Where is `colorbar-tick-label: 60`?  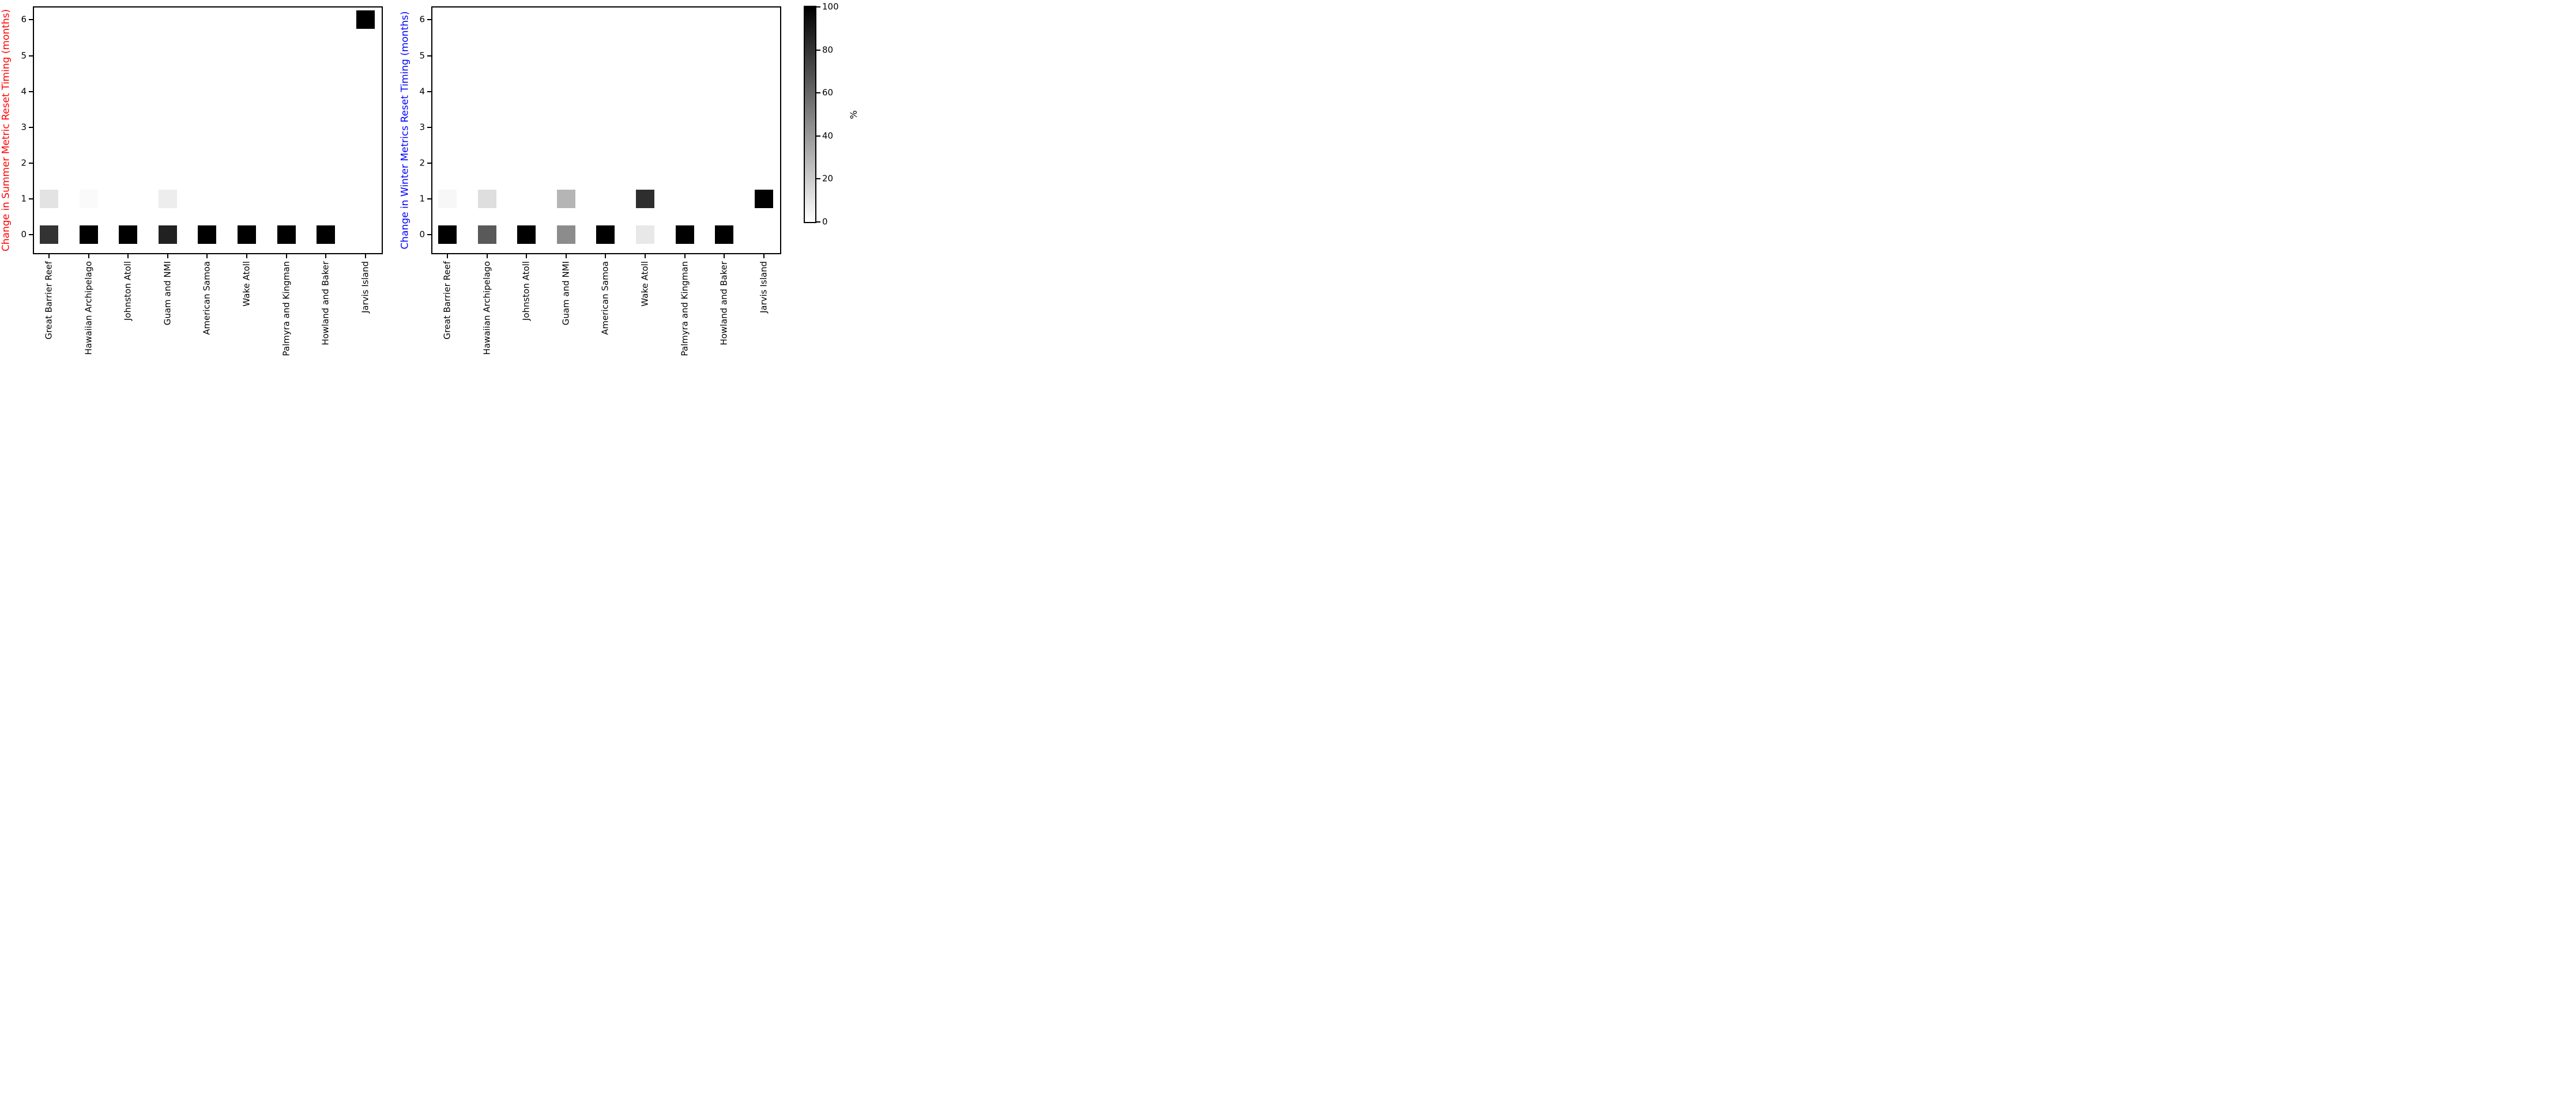 colorbar-tick-label: 60 is located at coordinates (828, 92).